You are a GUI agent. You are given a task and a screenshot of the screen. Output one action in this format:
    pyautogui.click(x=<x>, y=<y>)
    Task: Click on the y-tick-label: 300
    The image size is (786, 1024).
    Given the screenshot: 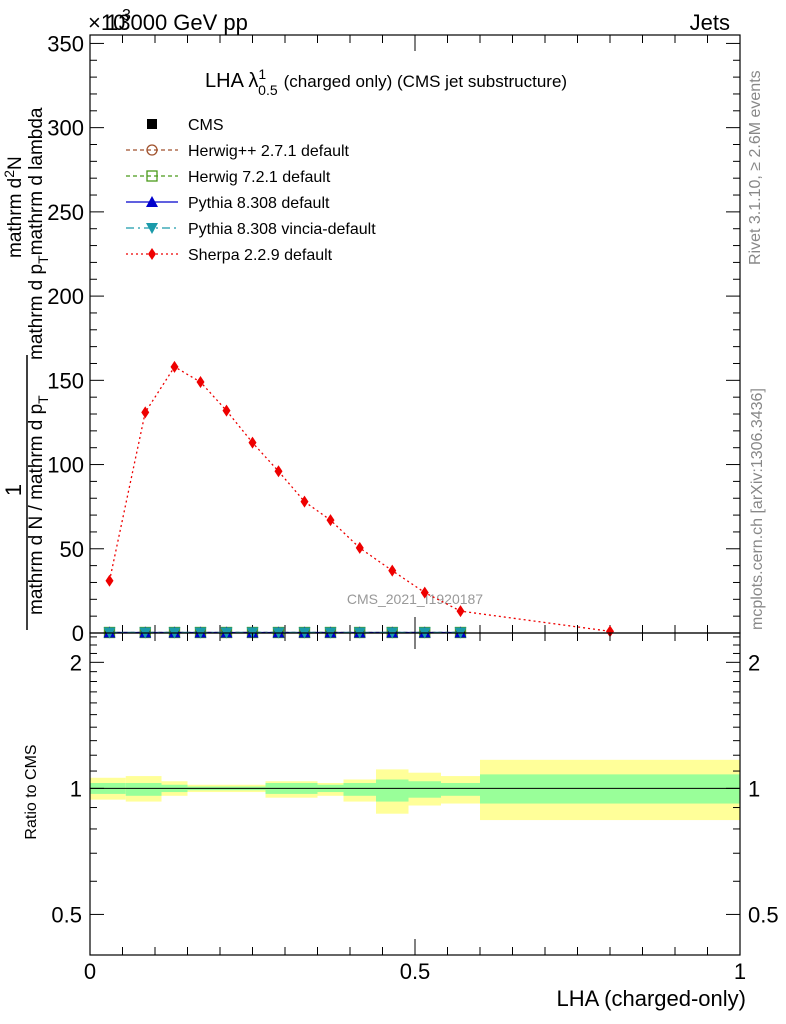 What is the action you would take?
    pyautogui.click(x=65, y=128)
    